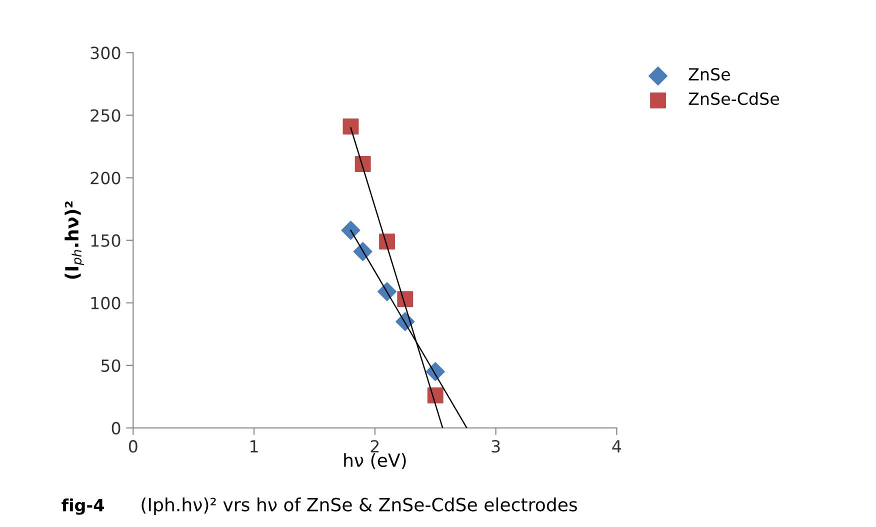 The image size is (876, 527). I want to click on x-axis-title: hν (eV), so click(375, 461).